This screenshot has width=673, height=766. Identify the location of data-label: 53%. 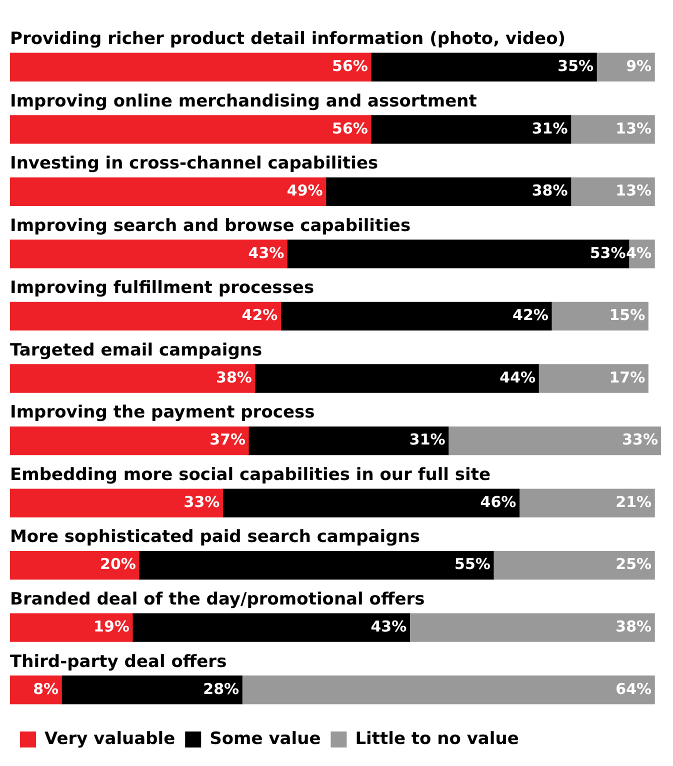
(608, 253).